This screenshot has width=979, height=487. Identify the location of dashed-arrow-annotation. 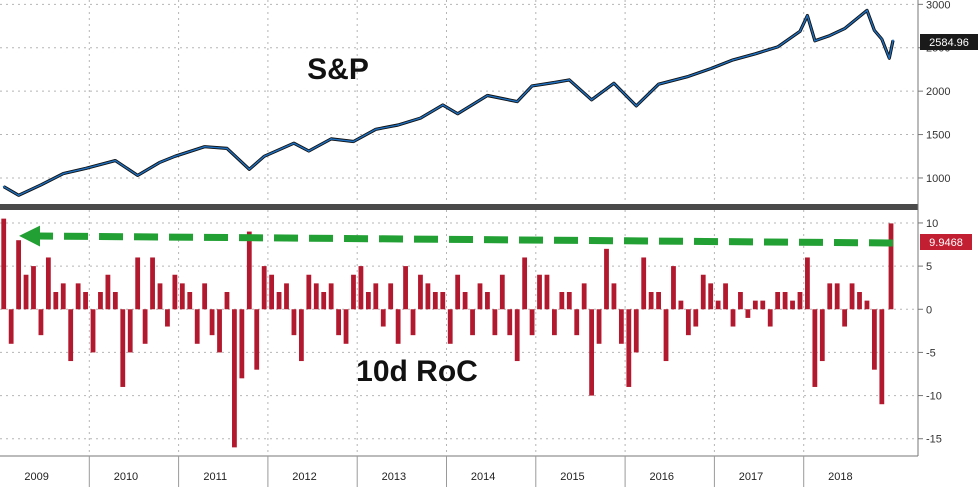
(456, 236).